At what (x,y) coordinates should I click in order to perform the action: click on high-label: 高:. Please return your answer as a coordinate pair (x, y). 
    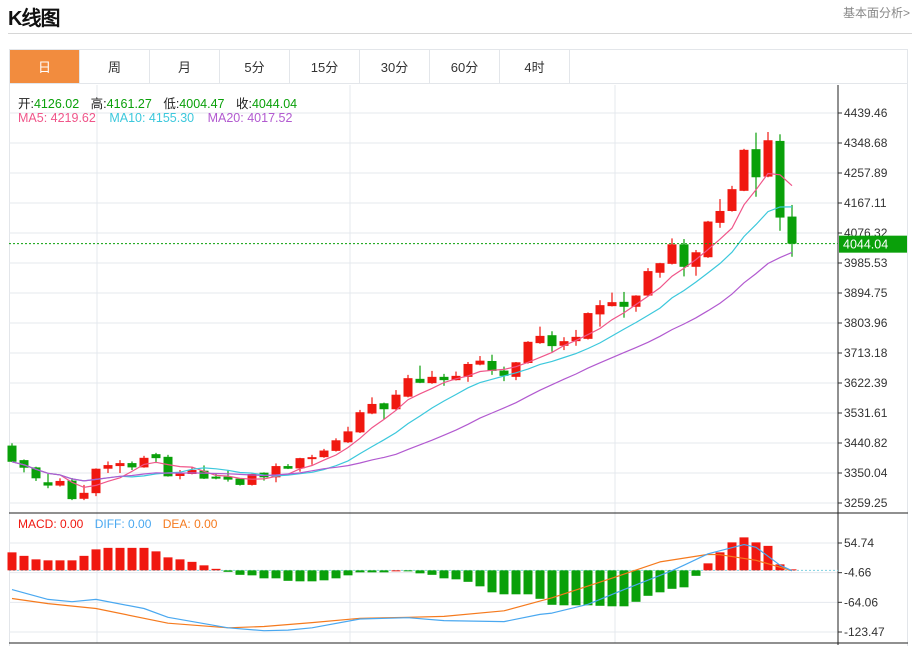
    Looking at the image, I should click on (98, 104).